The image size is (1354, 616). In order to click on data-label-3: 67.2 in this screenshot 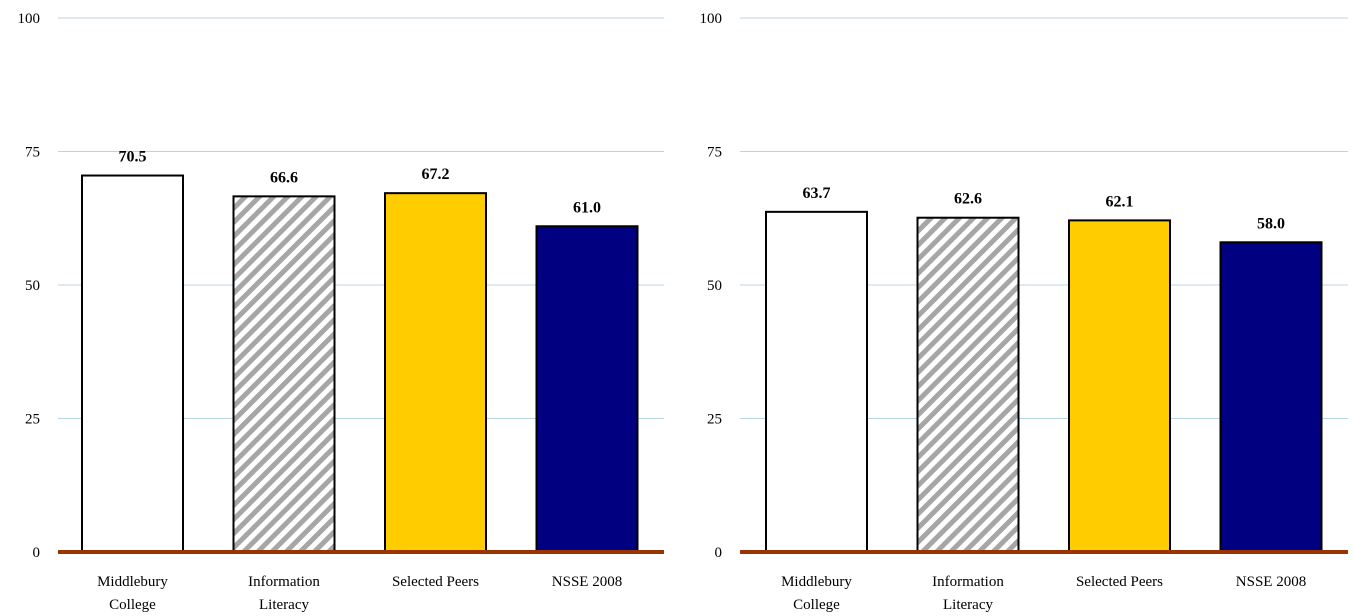, I will do `click(436, 174)`.